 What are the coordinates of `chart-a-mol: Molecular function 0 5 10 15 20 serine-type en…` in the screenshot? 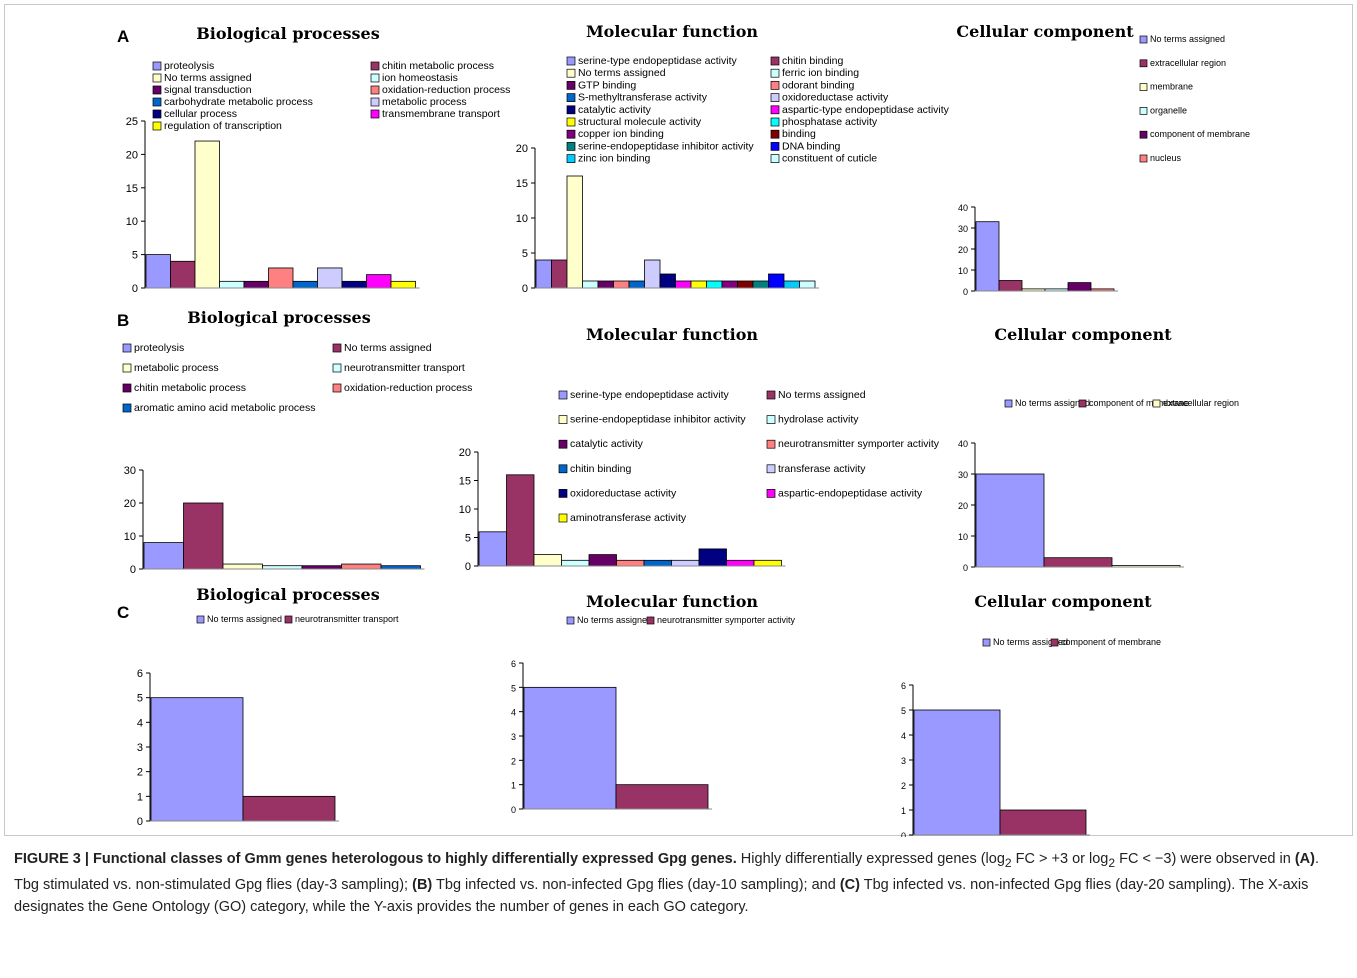 It's located at (733, 158).